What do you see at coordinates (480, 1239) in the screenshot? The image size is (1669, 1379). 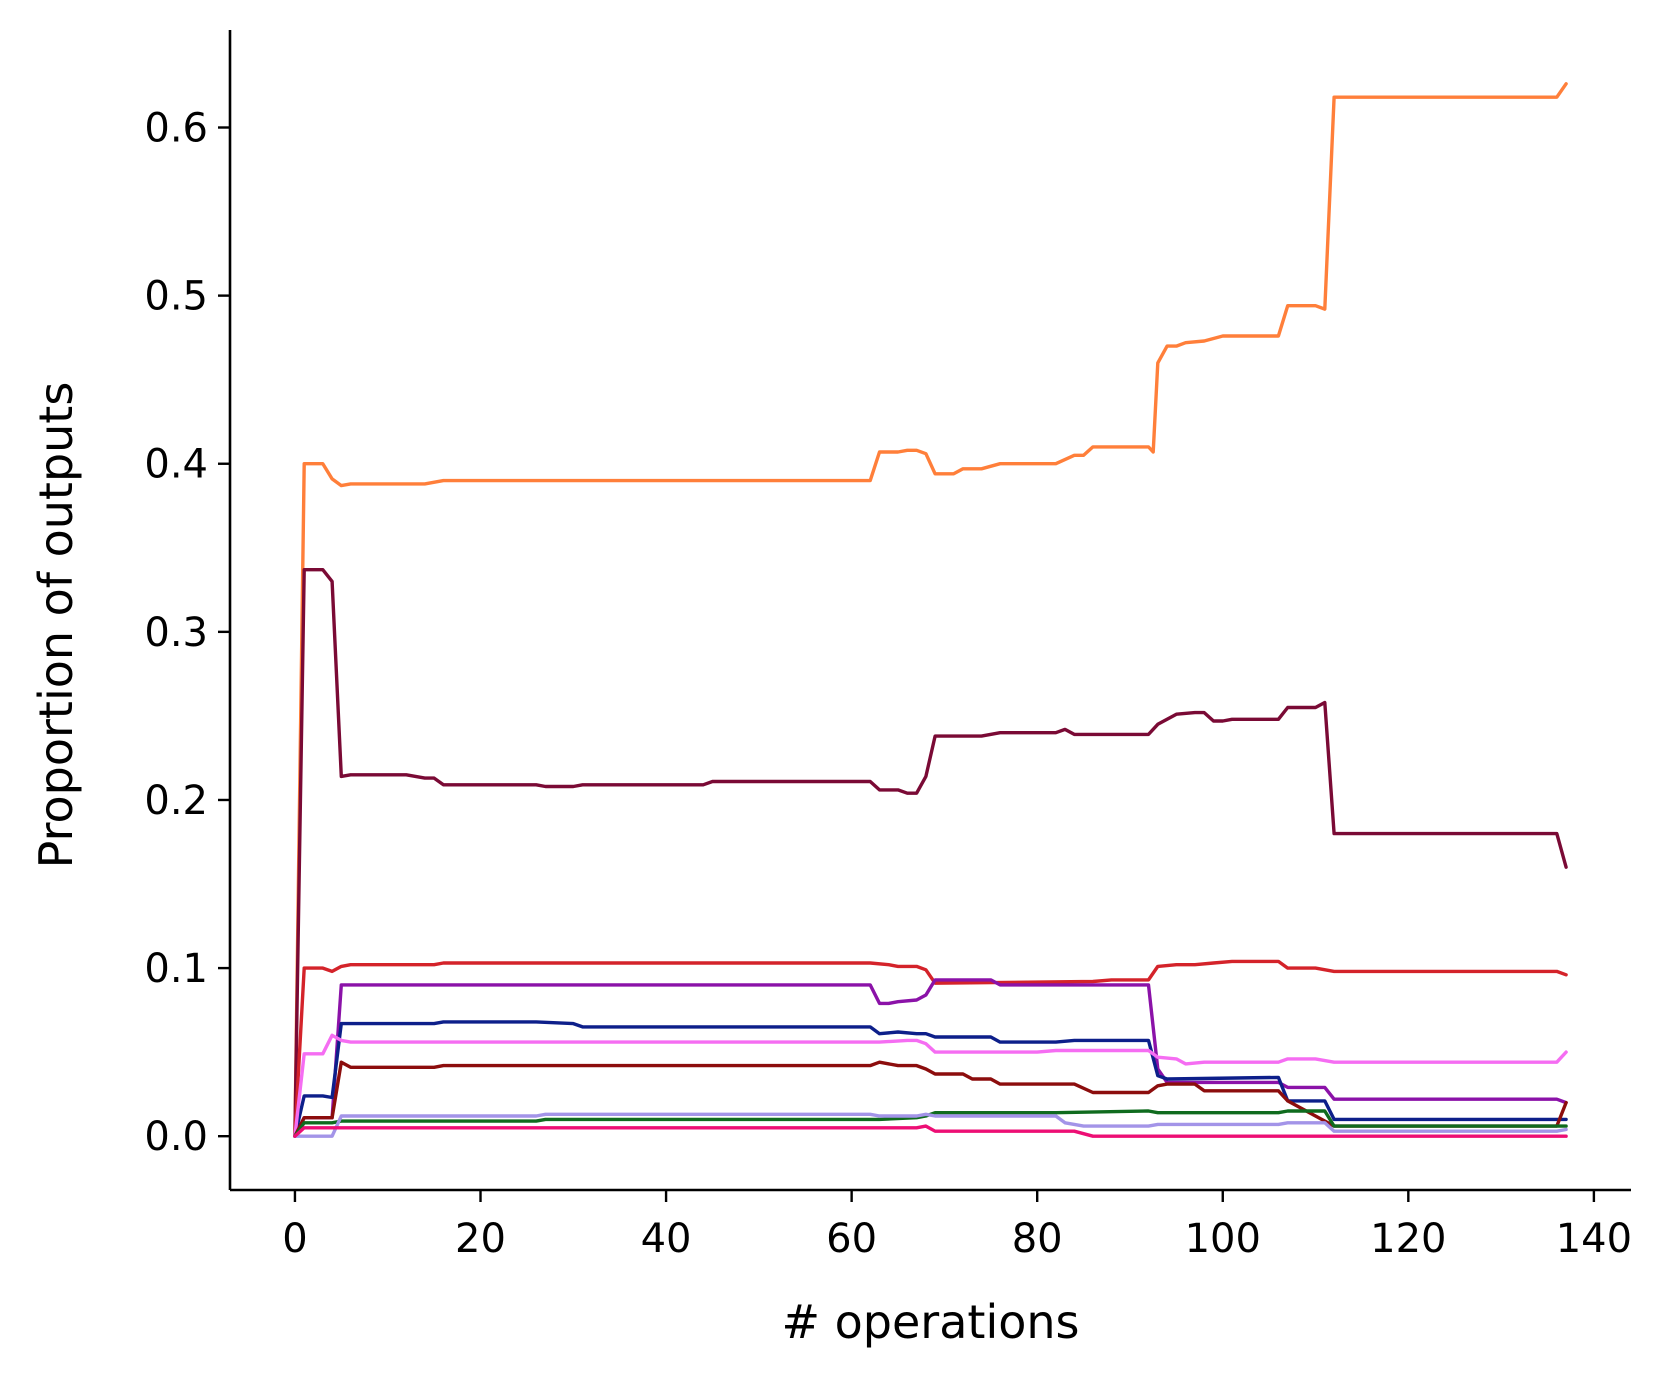 I see `x-tick-label: 20` at bounding box center [480, 1239].